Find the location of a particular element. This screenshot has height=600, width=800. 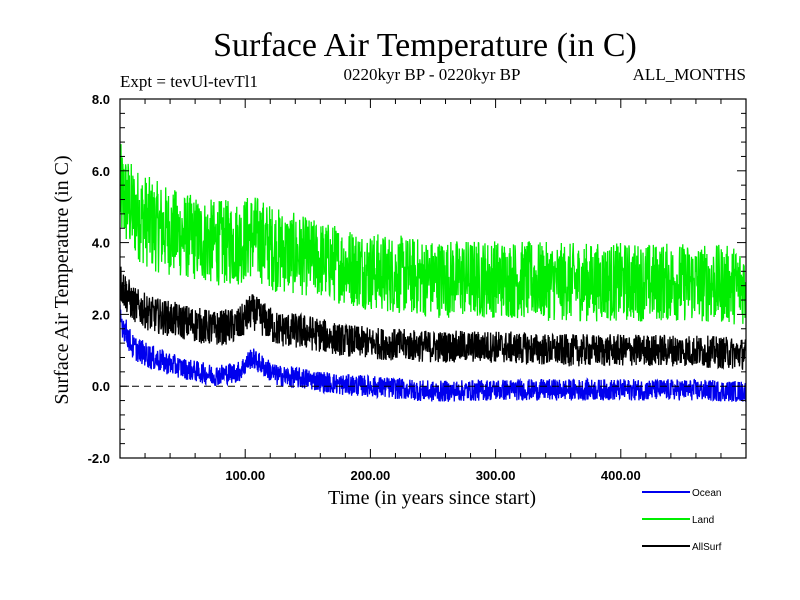

y-tick-label: 4.0 is located at coordinates (101, 243).